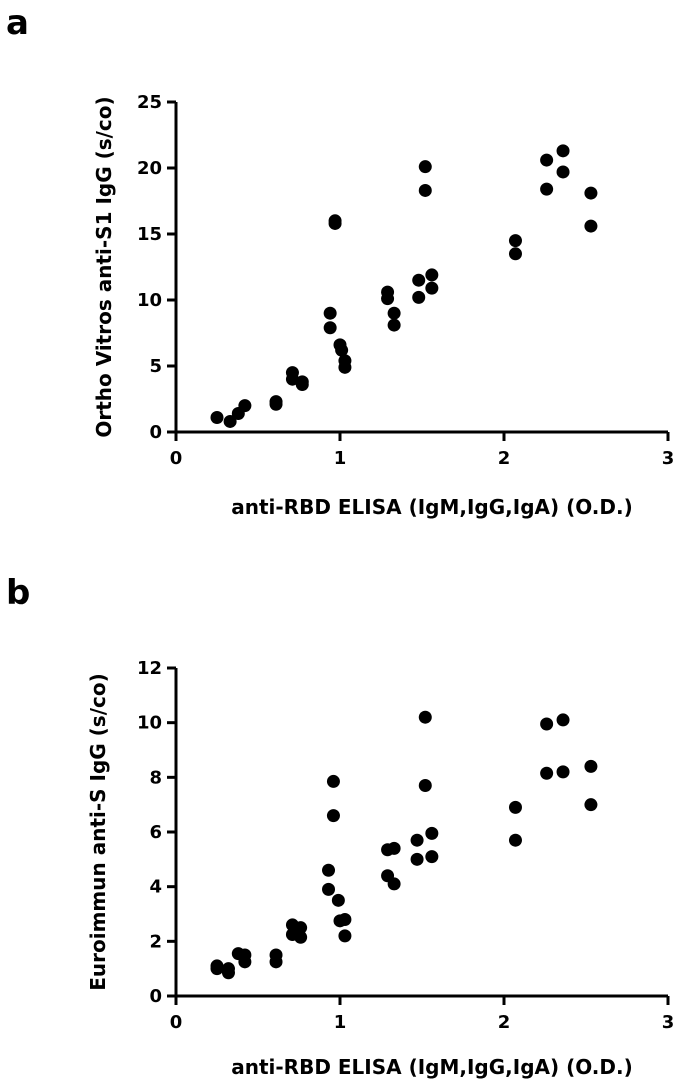  What do you see at coordinates (149, 234) in the screenshot?
I see `y-tick-label: 15` at bounding box center [149, 234].